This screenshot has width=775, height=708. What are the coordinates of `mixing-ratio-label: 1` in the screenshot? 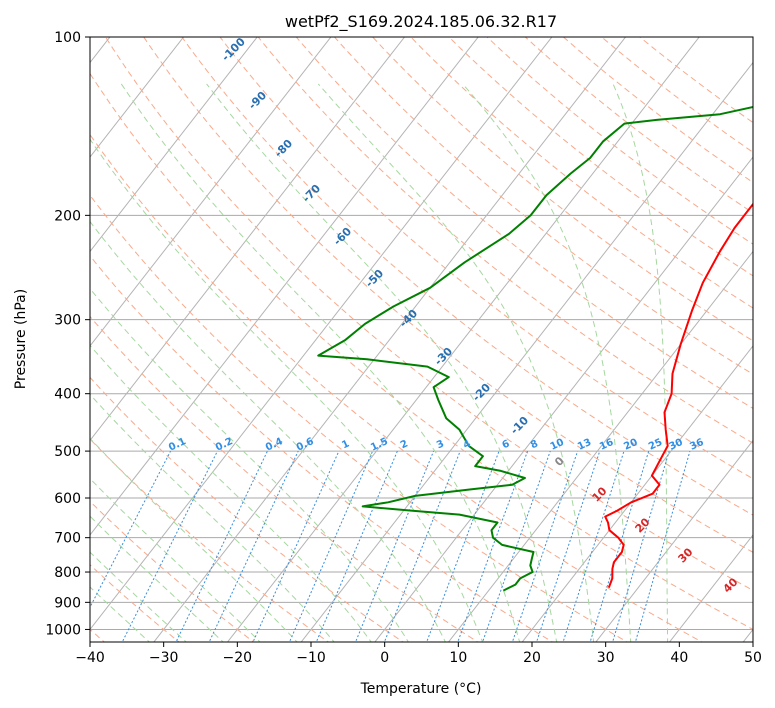 It's located at (345, 444).